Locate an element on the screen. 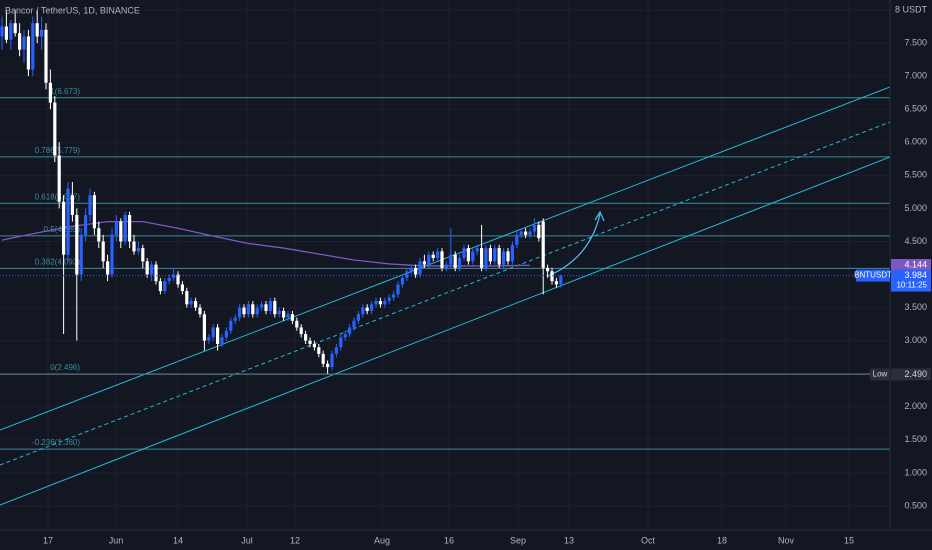 The width and height of the screenshot is (932, 550). ma-price-box is located at coordinates (911, 265).